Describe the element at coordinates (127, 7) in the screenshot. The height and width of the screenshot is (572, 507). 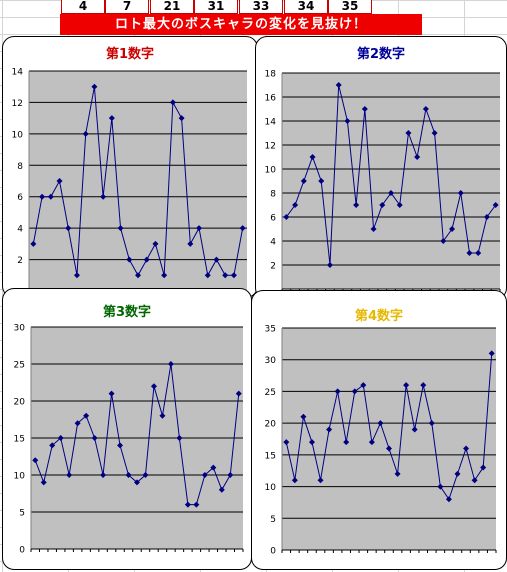
I see `number-cell: 7` at that location.